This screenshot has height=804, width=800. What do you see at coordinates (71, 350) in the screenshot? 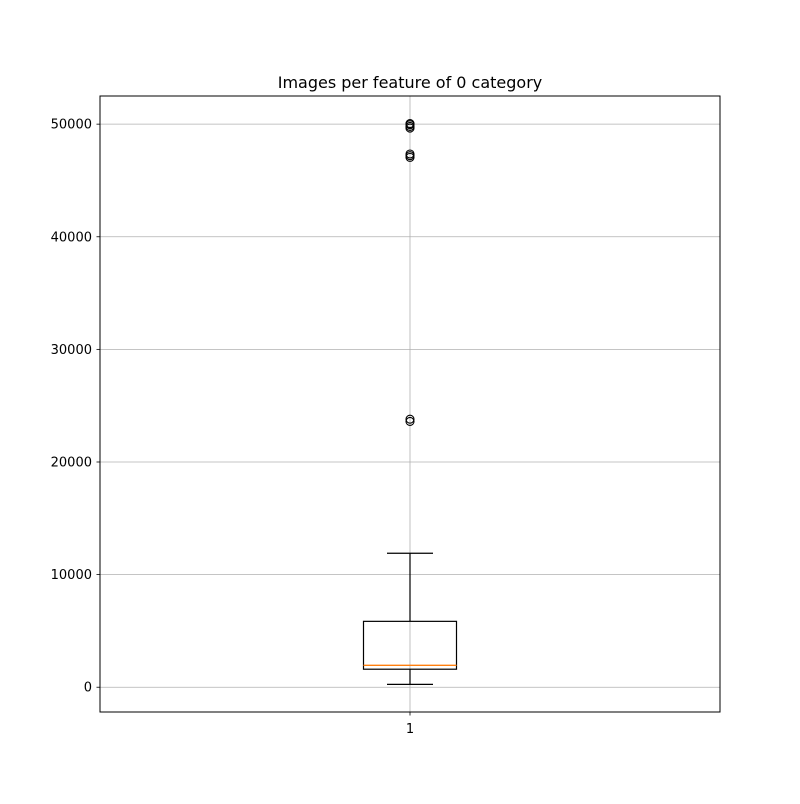
I see `y-tick-label: 30000` at bounding box center [71, 350].